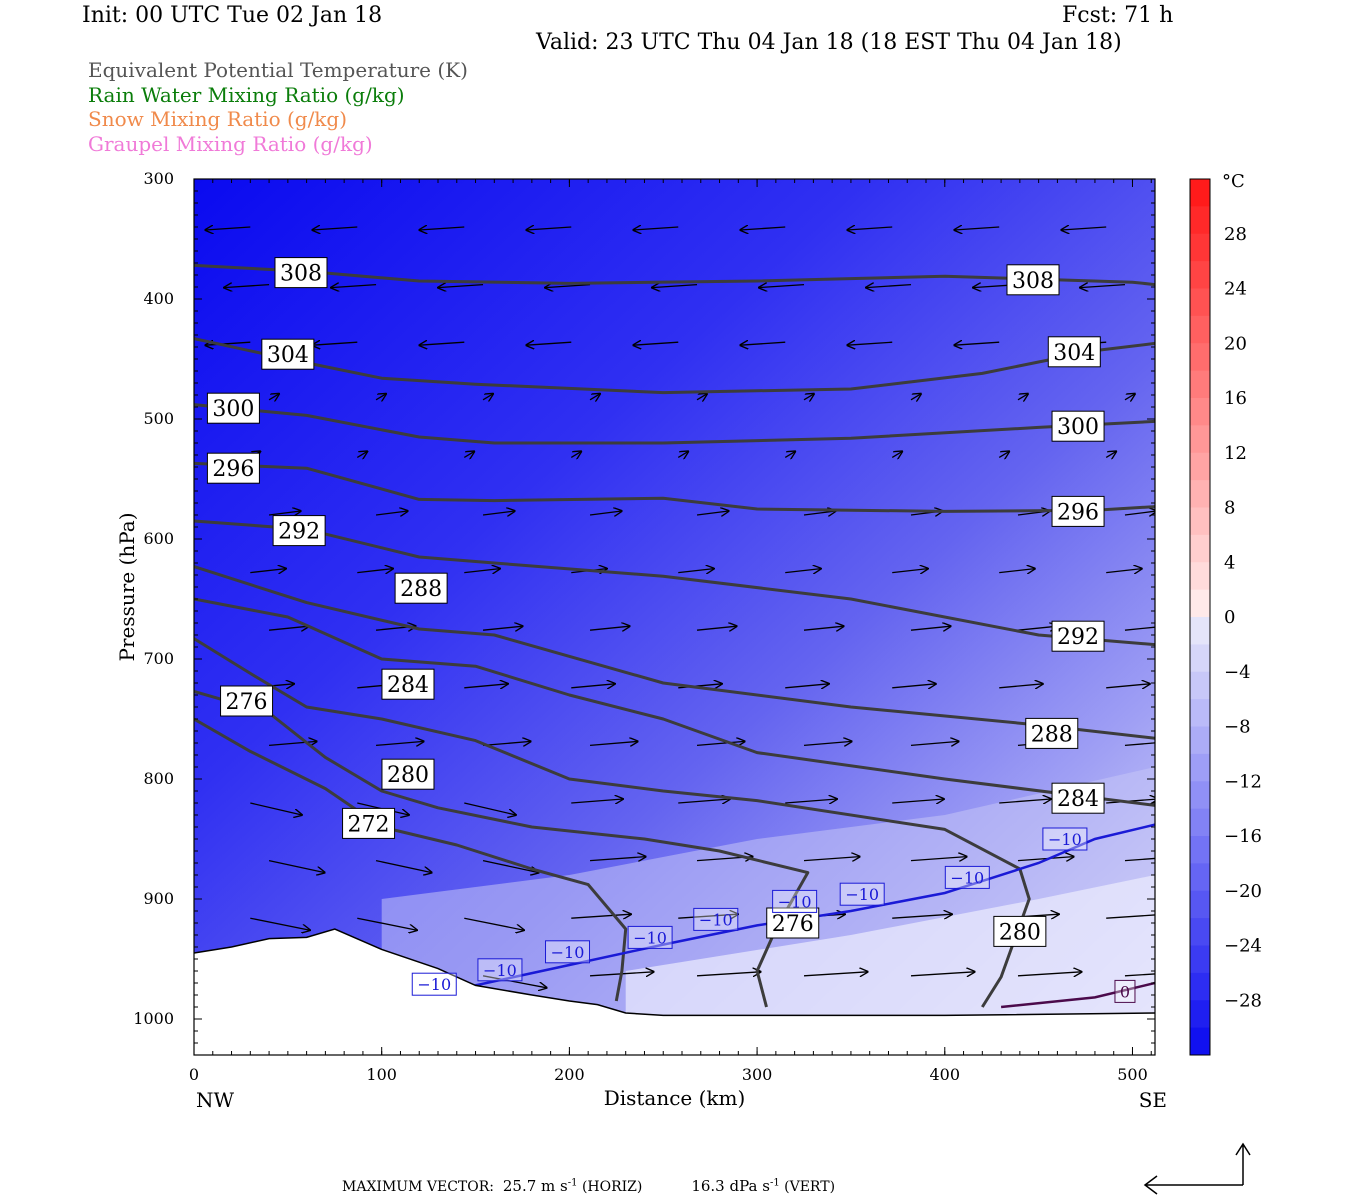 This screenshot has height=1200, width=1350. I want to click on vert-max-exponent: -1, so click(774, 1183).